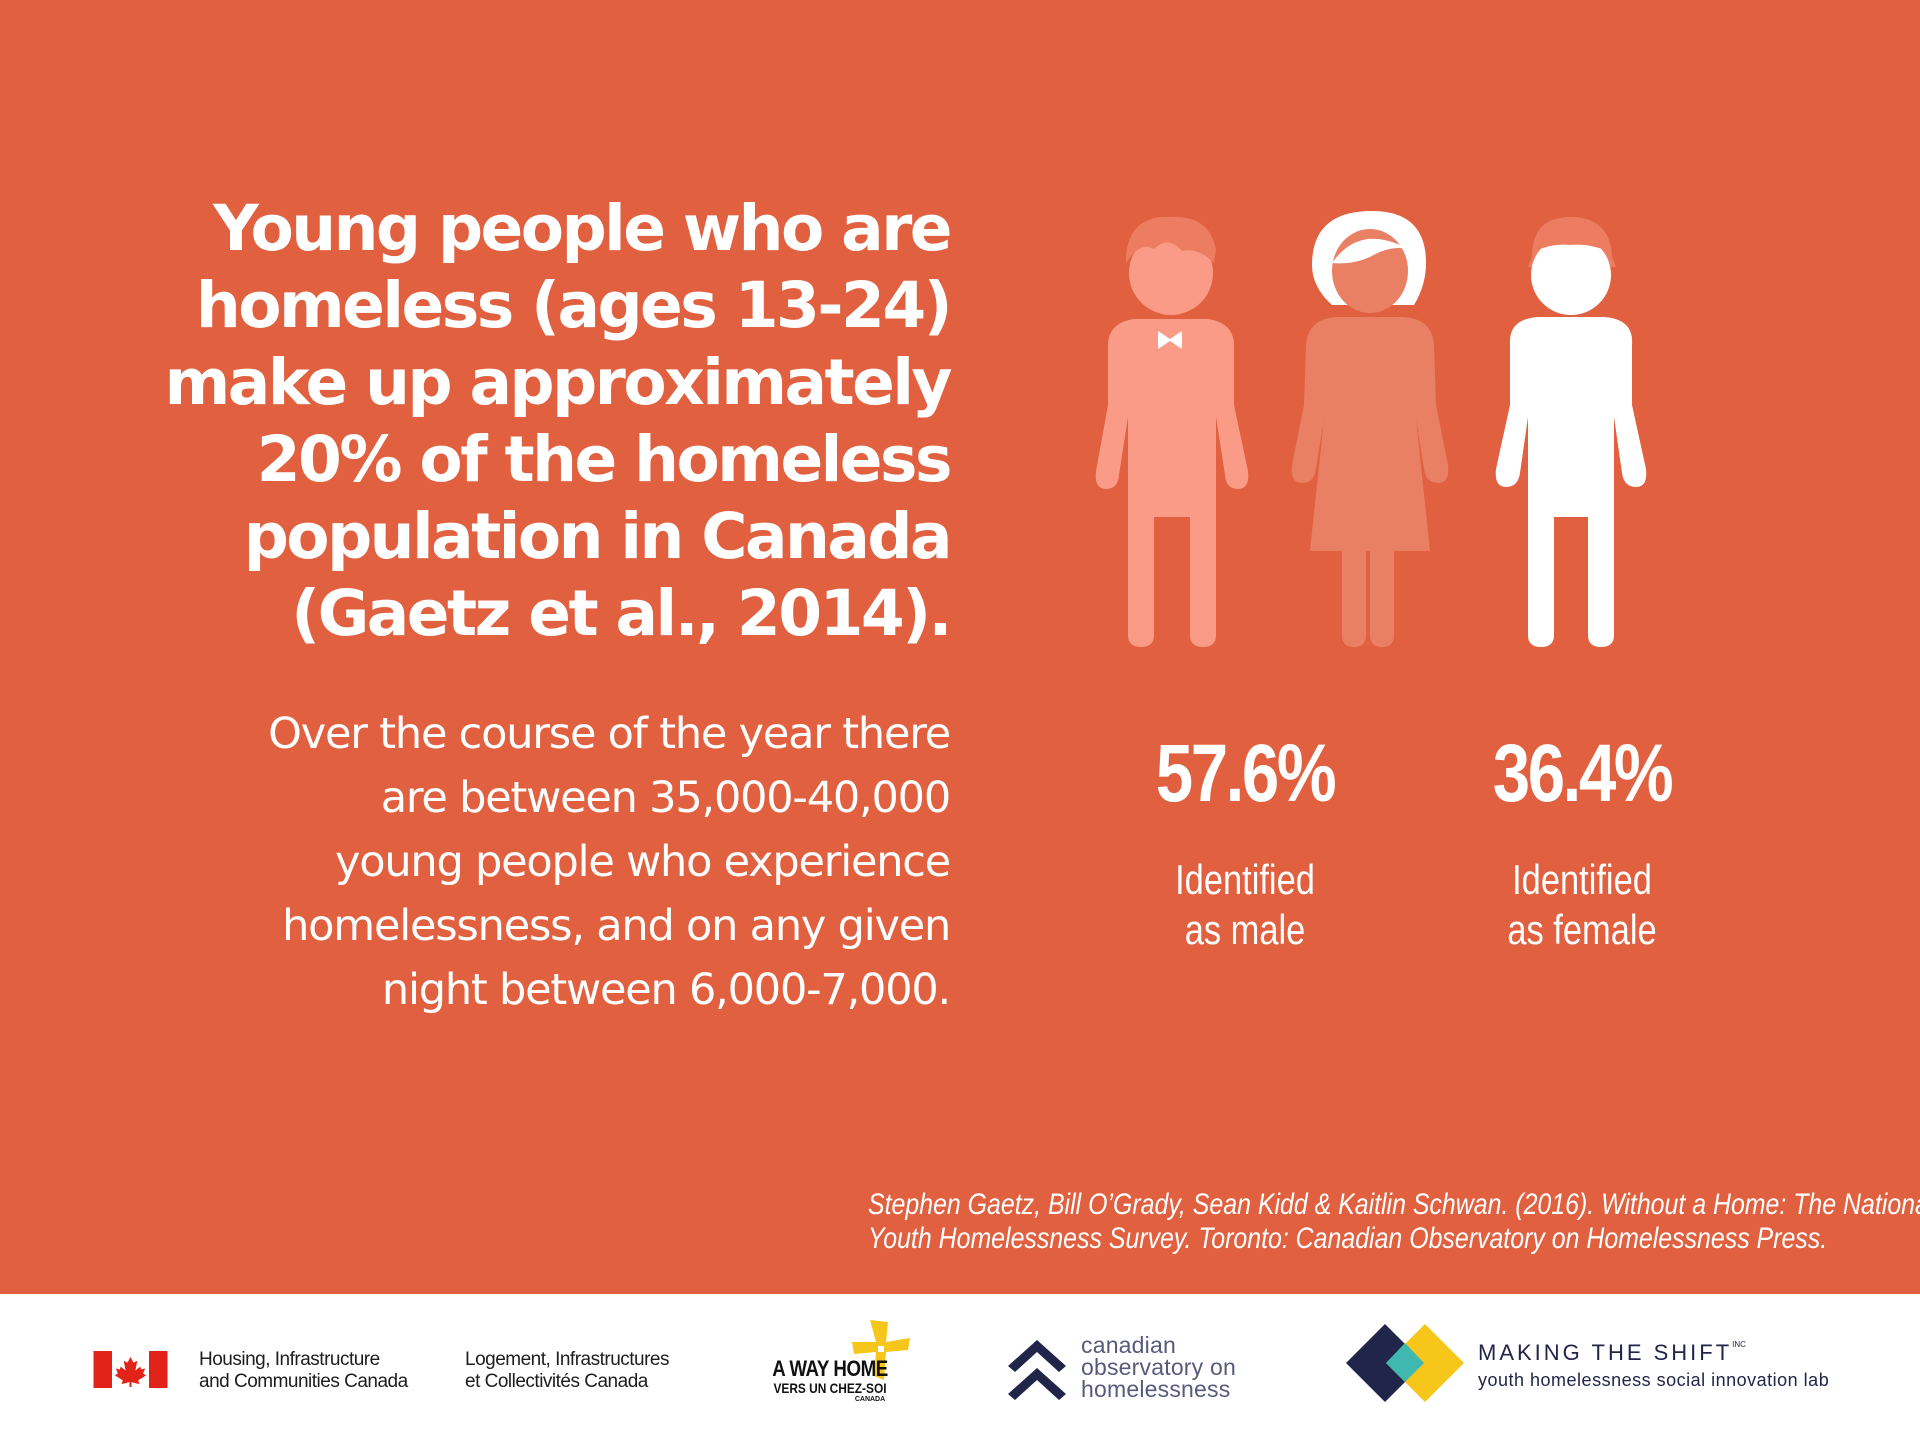  What do you see at coordinates (574, 305) in the screenshot?
I see `headline-line: homeless (ages 13-24)` at bounding box center [574, 305].